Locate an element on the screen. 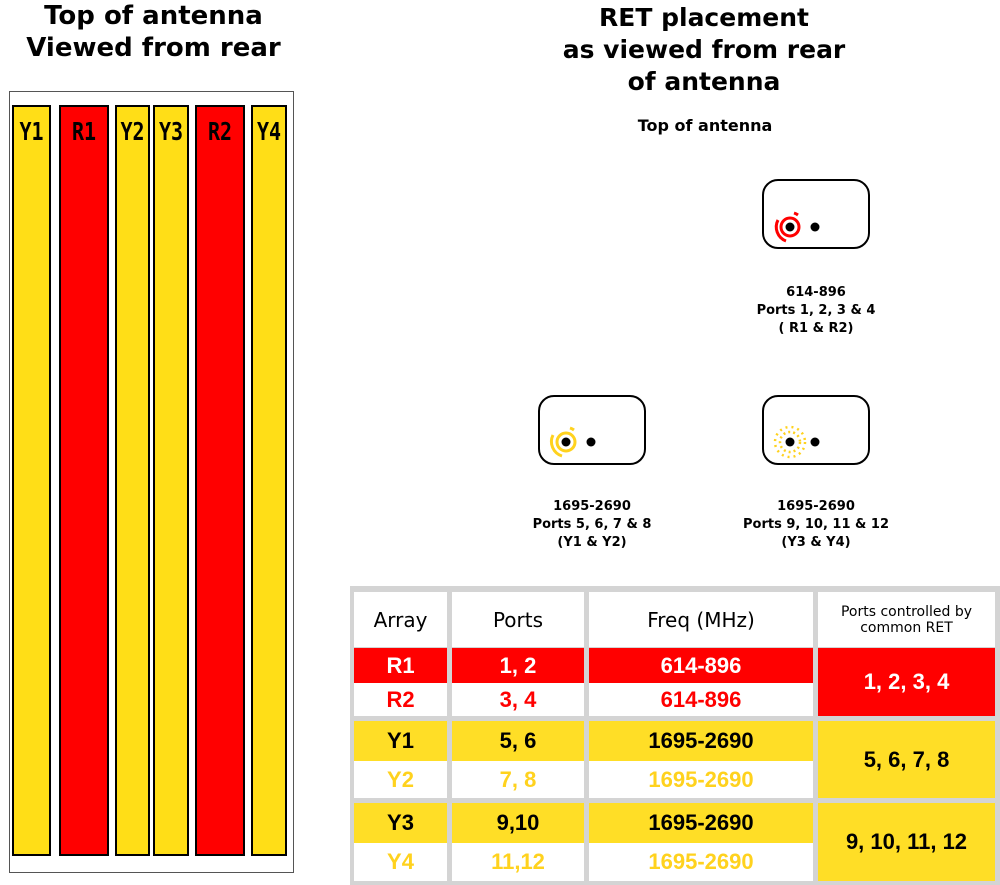 This screenshot has width=1000, height=885. right-title-line2: as viewed from rear is located at coordinates (704, 49).